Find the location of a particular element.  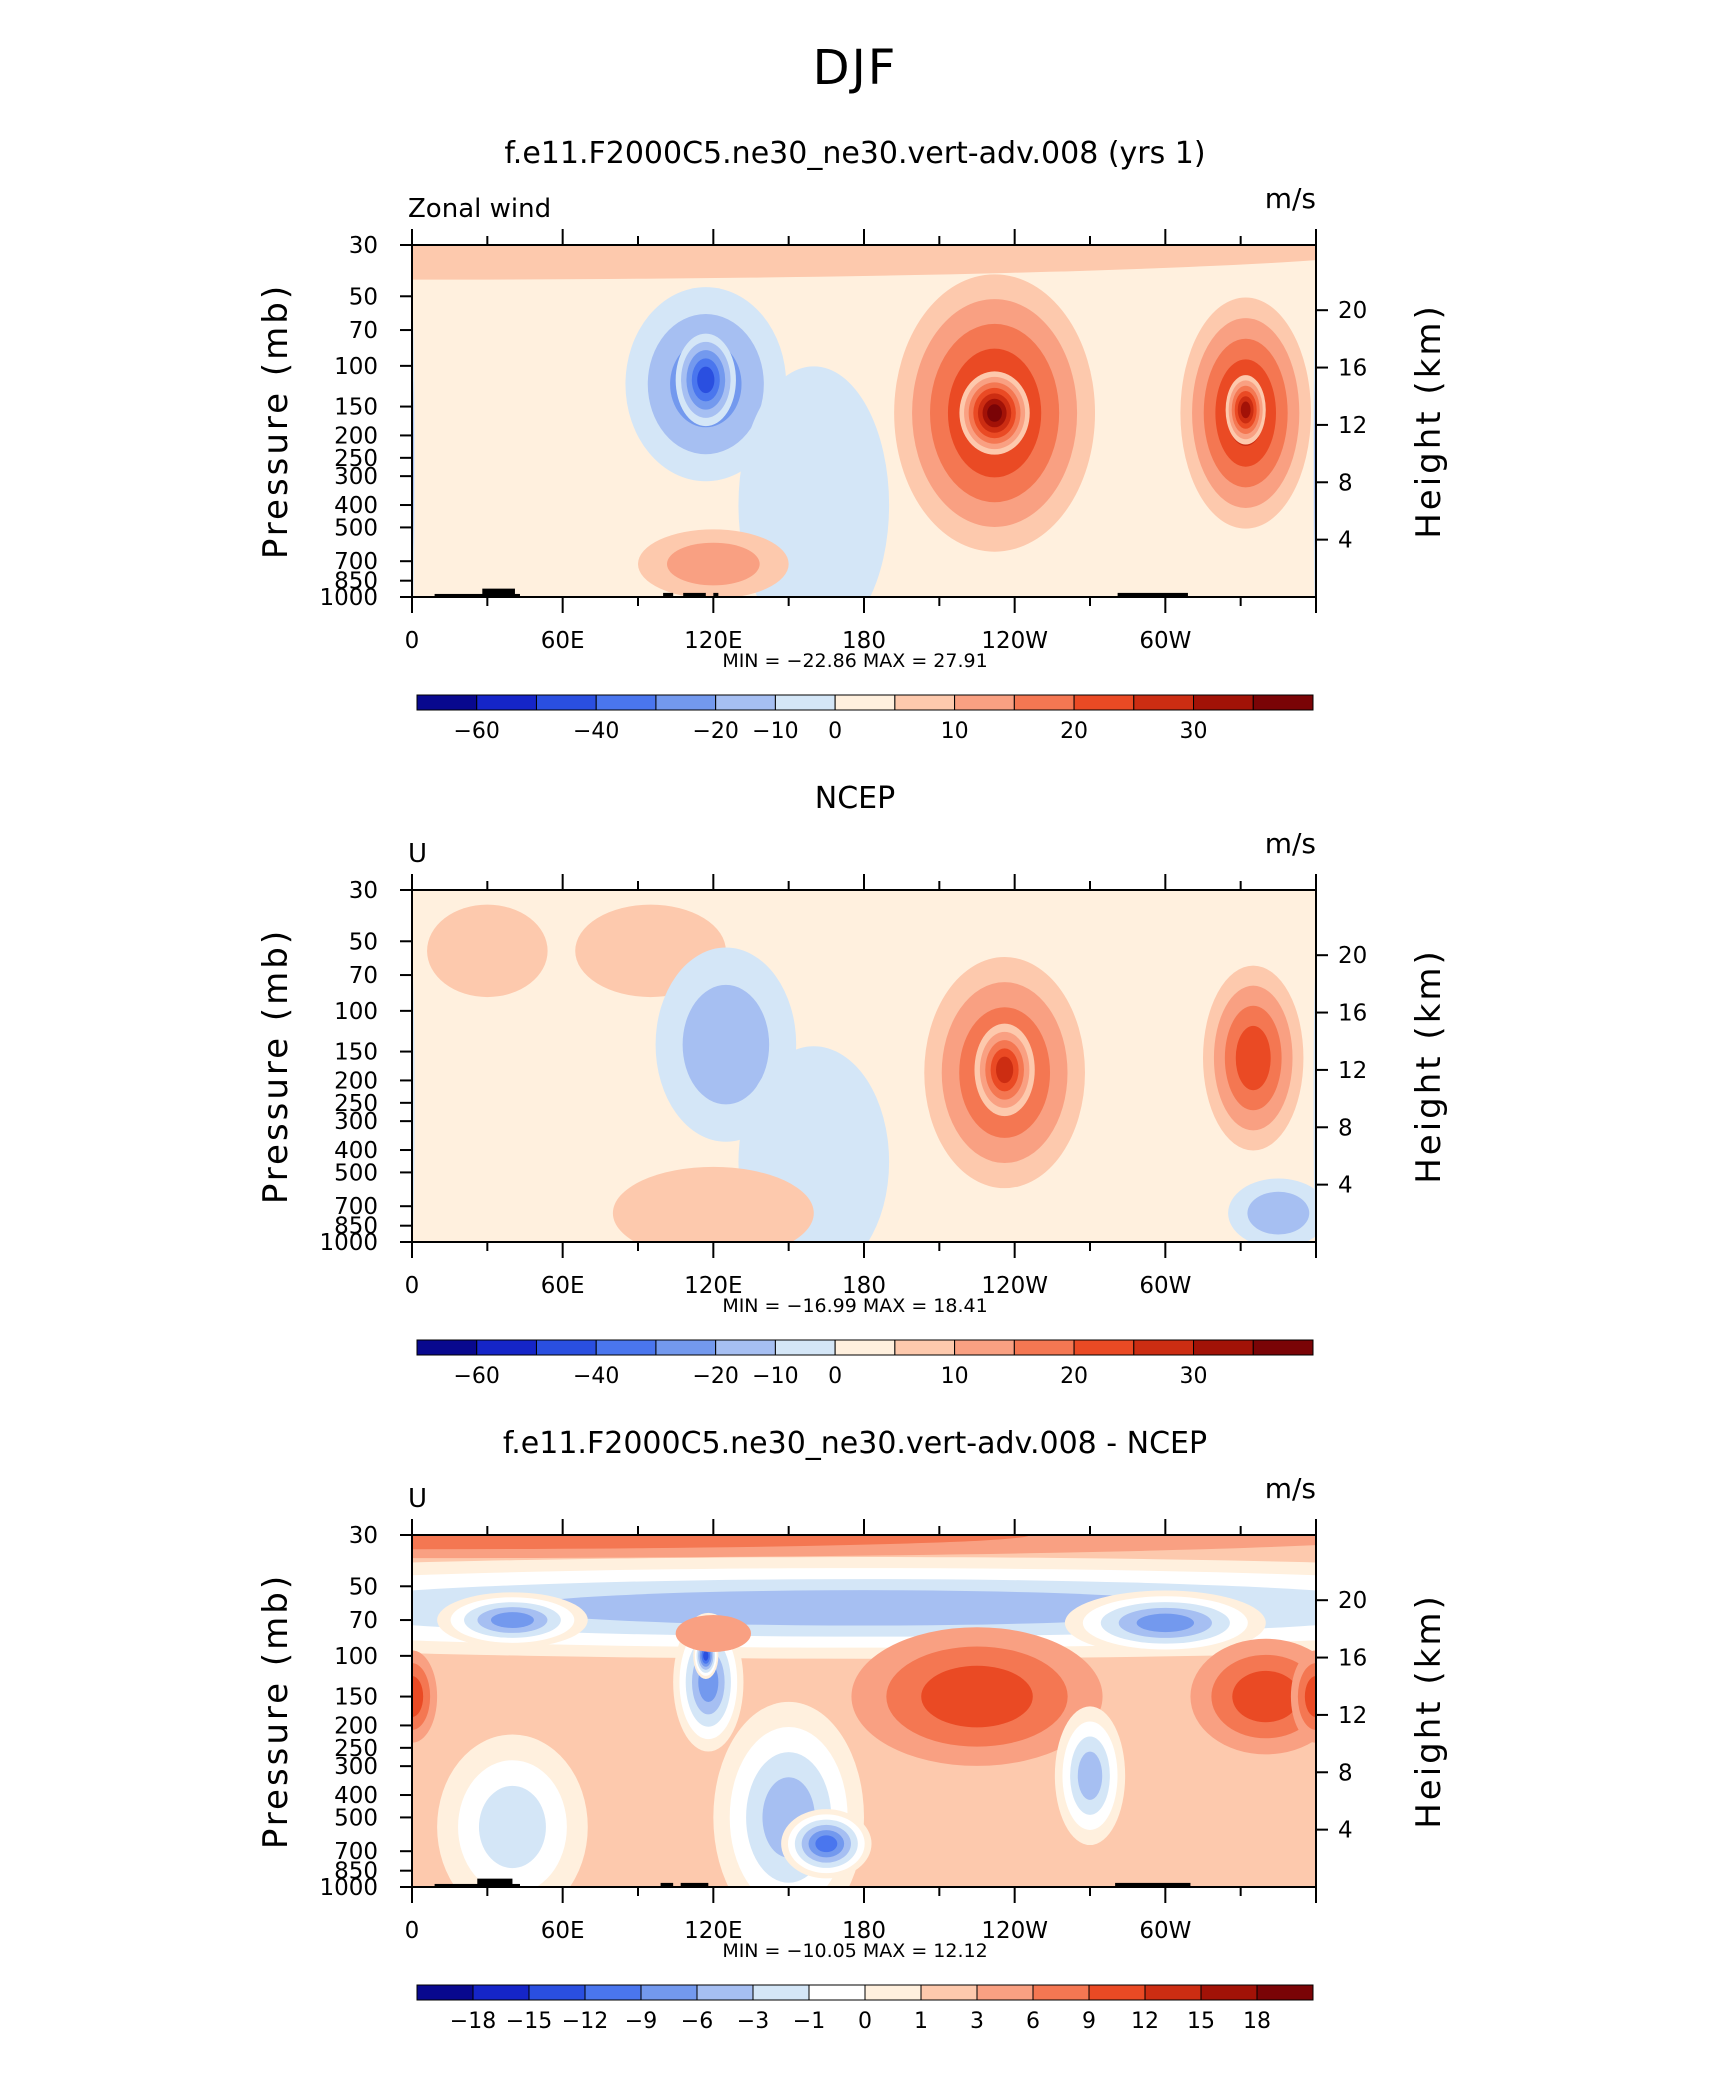

min-max-stats: MIN = −10.05 MAX = 12.12 is located at coordinates (854, 1951).